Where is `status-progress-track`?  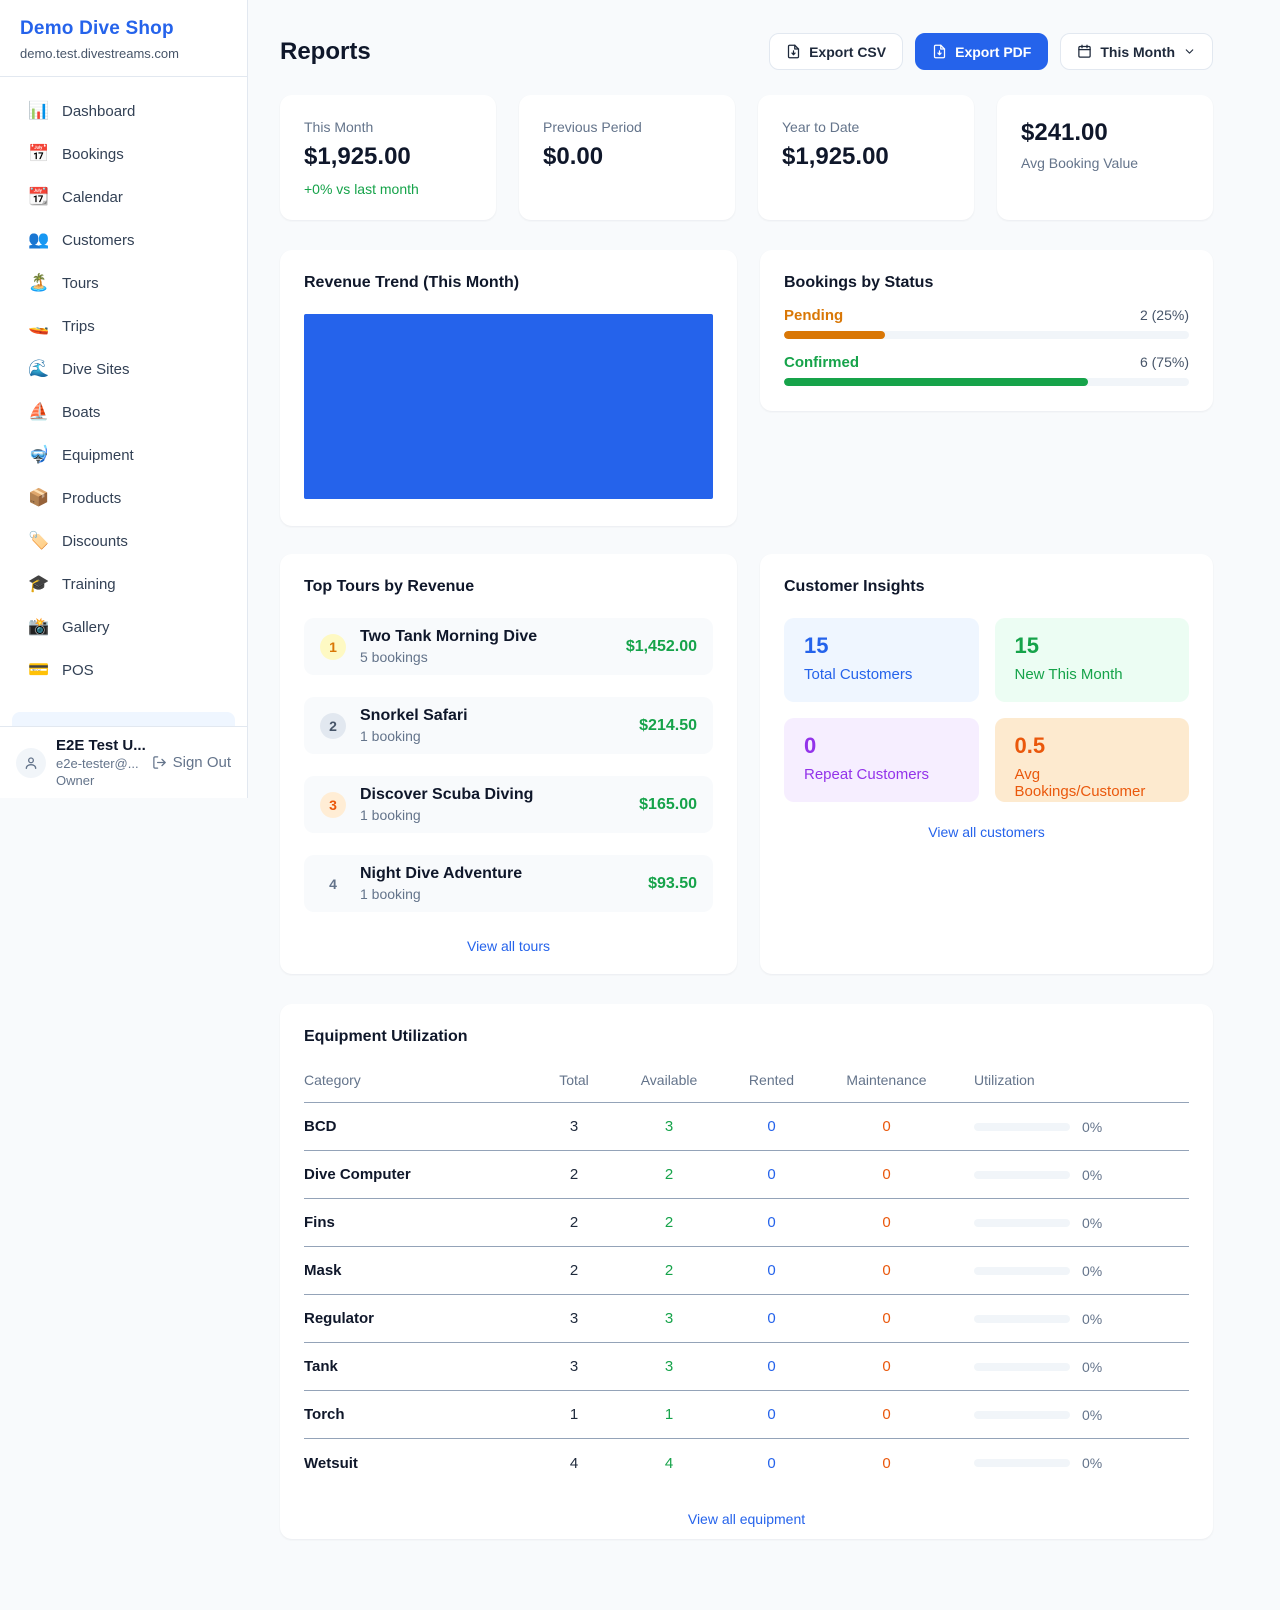
status-progress-track is located at coordinates (986, 335).